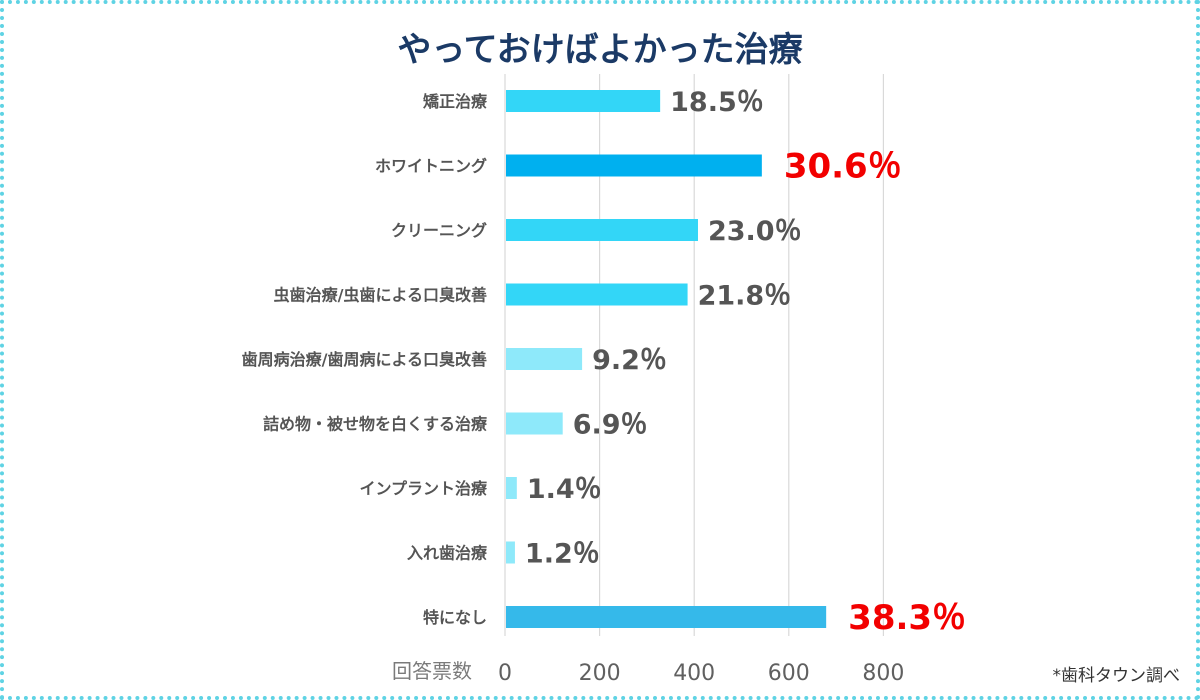 This screenshot has width=1200, height=700. Describe the element at coordinates (610, 425) in the screenshot. I see `data-label: 6.9％` at that location.